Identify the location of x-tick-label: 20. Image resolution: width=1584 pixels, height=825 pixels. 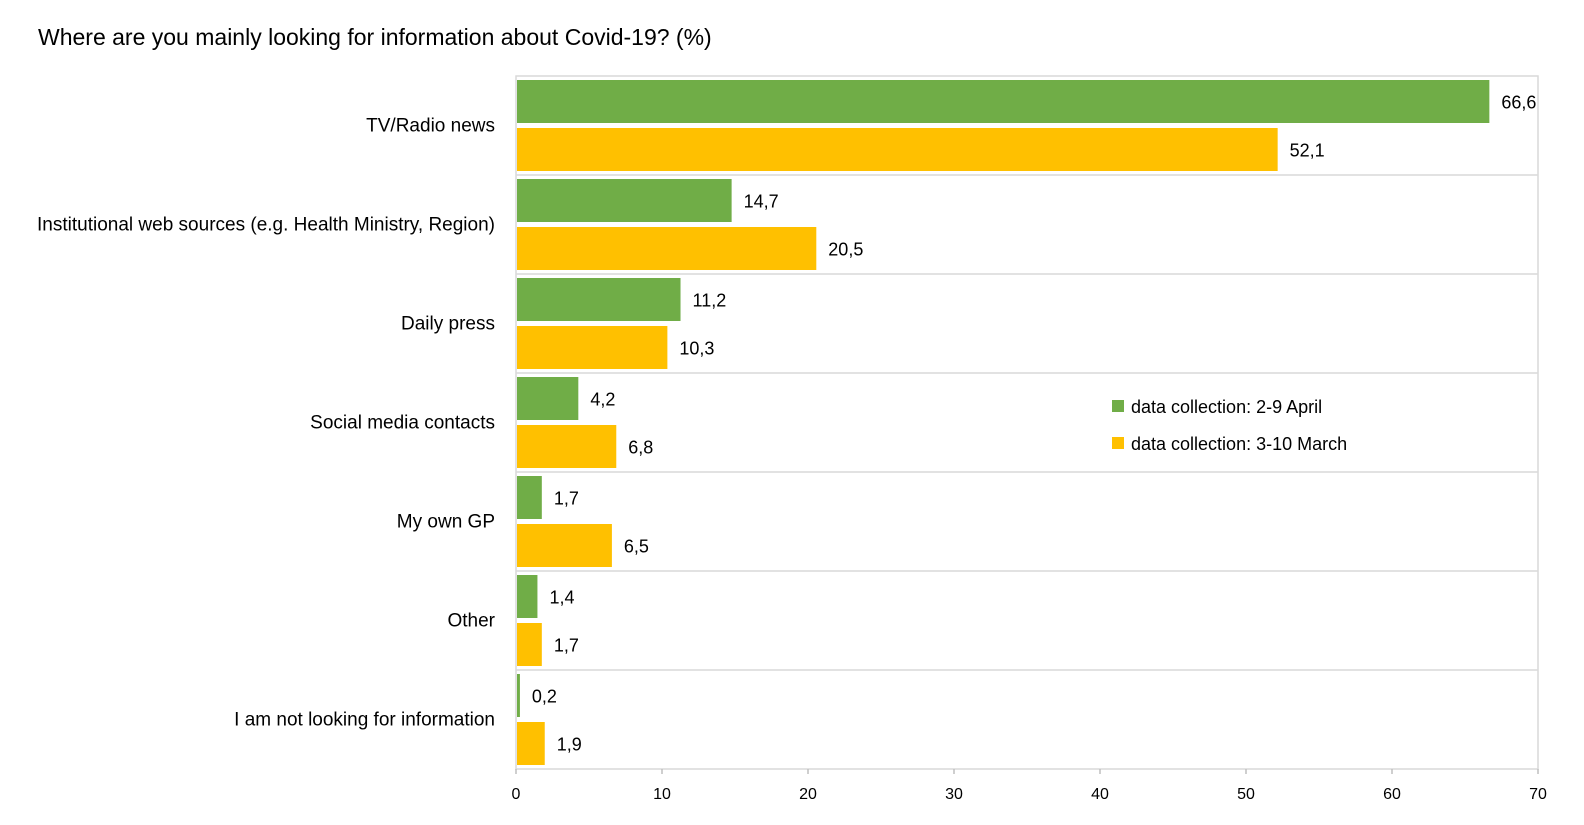
(808, 794).